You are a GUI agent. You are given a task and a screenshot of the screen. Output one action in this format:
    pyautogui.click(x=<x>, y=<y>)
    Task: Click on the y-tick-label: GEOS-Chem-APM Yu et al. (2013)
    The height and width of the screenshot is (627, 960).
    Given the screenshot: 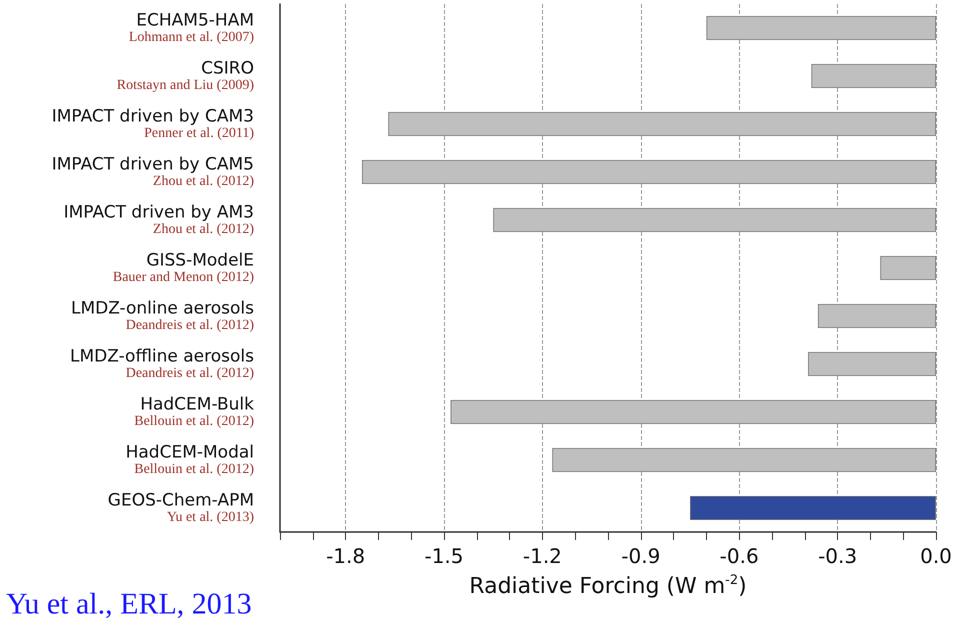 What is the action you would take?
    pyautogui.click(x=181, y=507)
    